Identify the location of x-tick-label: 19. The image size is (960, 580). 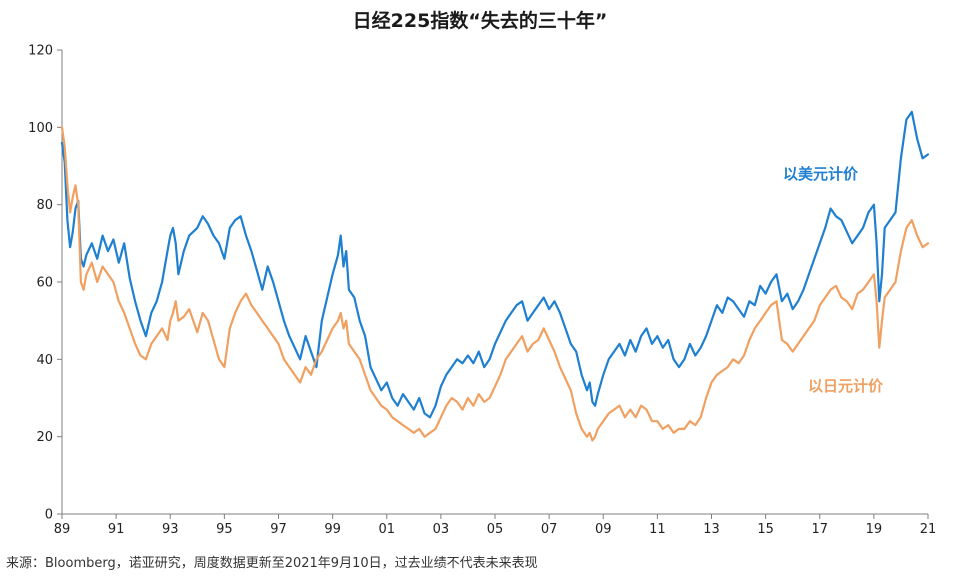
(874, 529).